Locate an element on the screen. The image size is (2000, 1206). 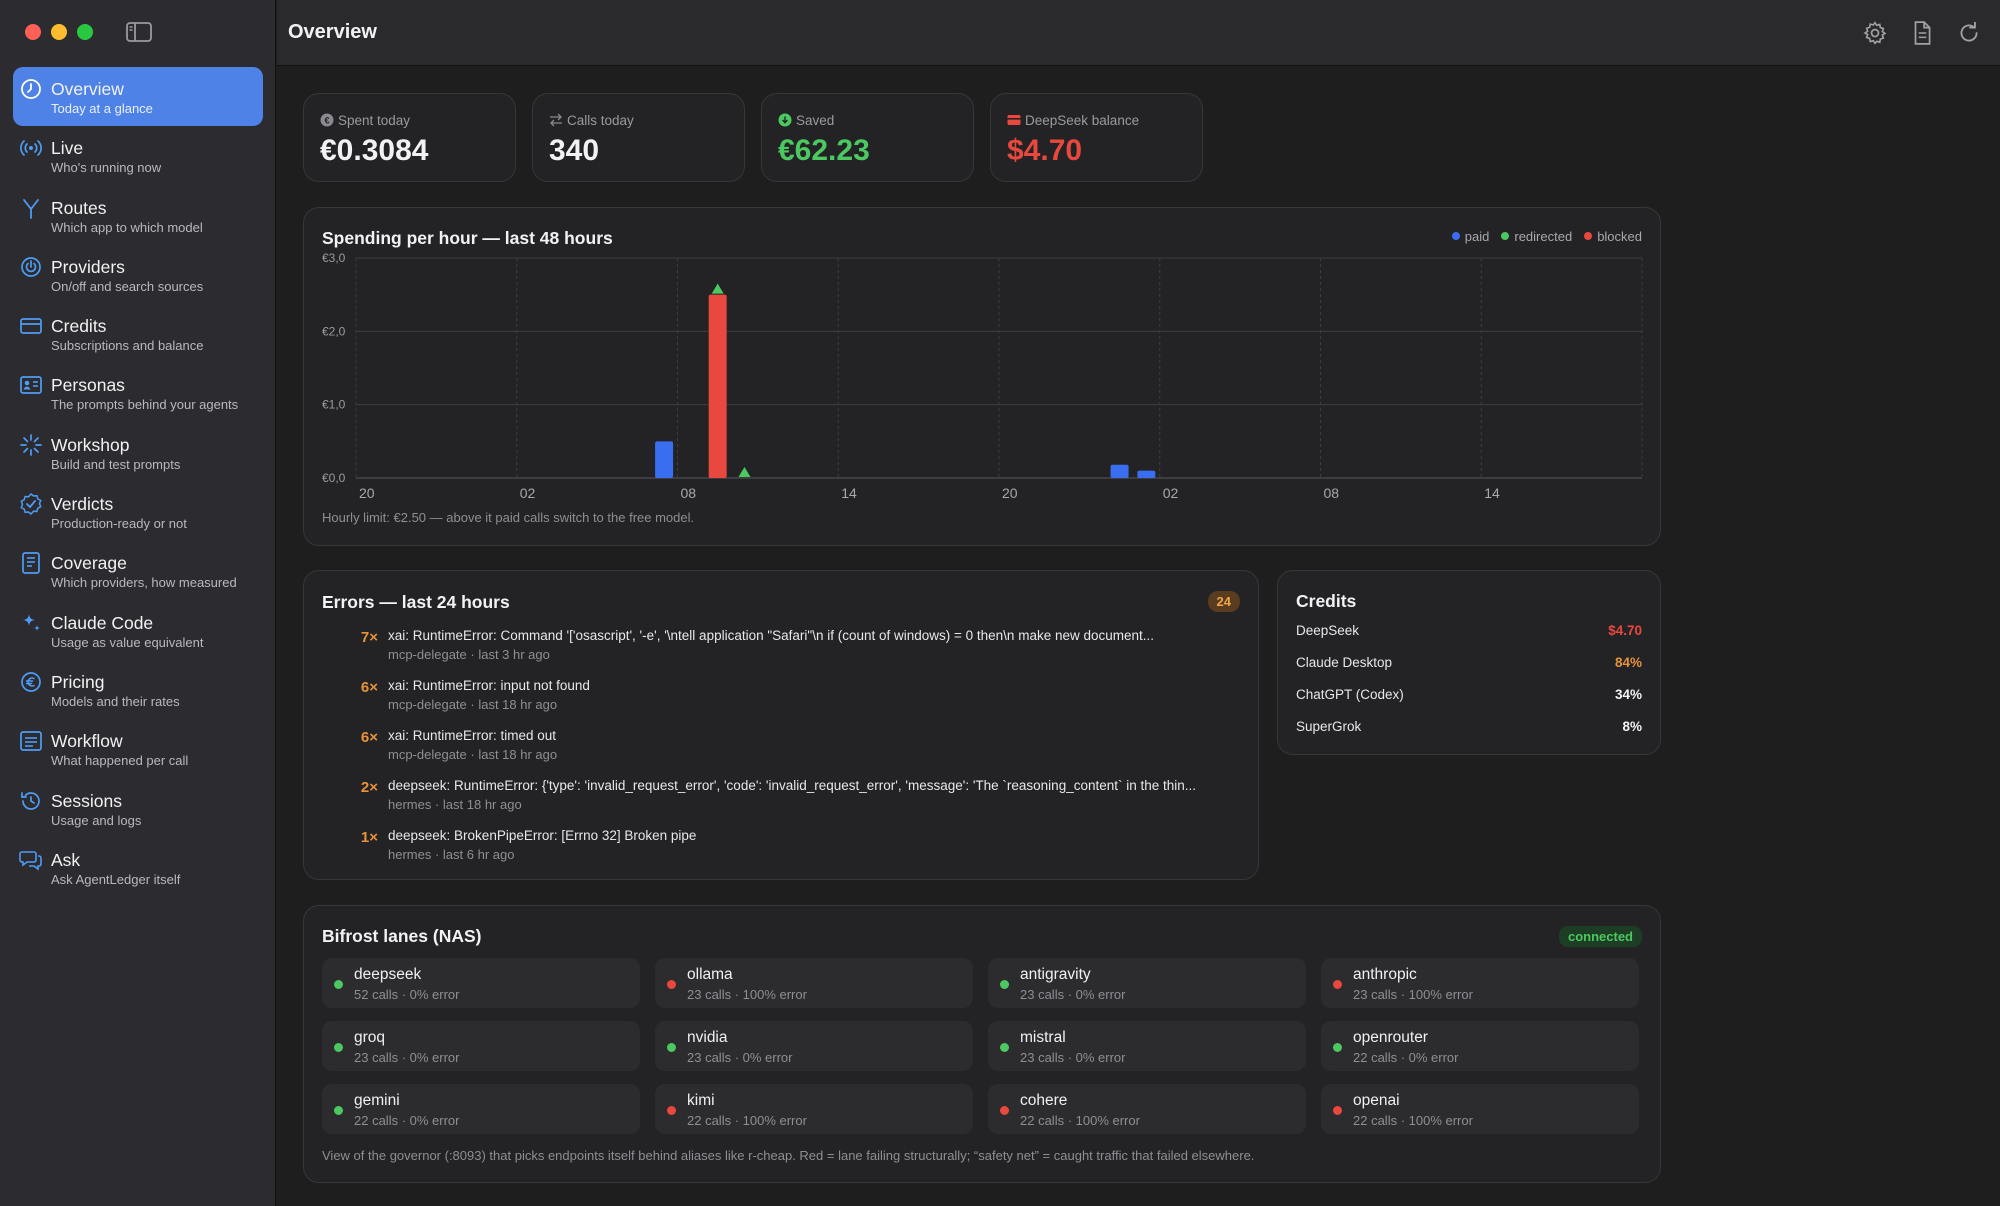
sidebar-item-overview: Overview Today at a glance is located at coordinates (138, 96).